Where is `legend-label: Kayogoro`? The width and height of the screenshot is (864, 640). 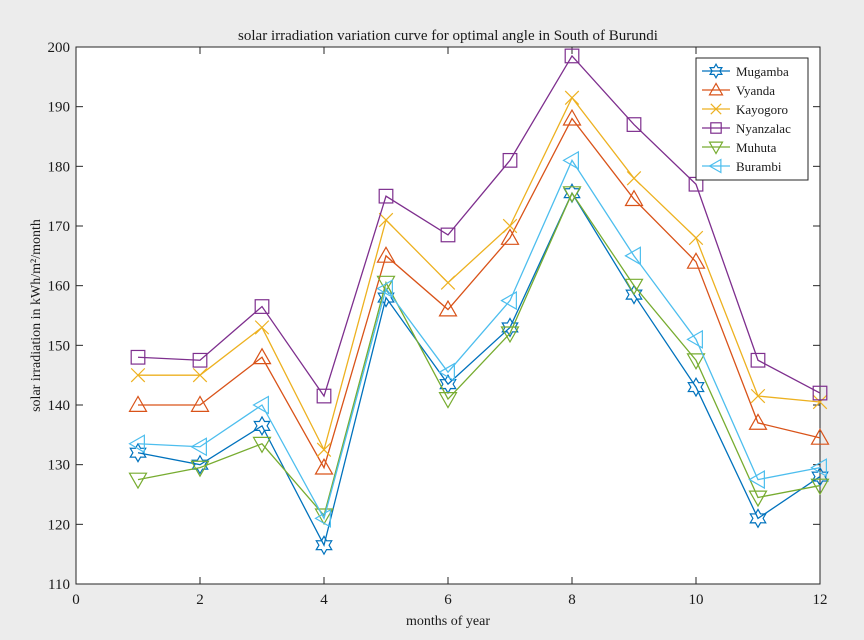
legend-label: Kayogoro is located at coordinates (762, 109).